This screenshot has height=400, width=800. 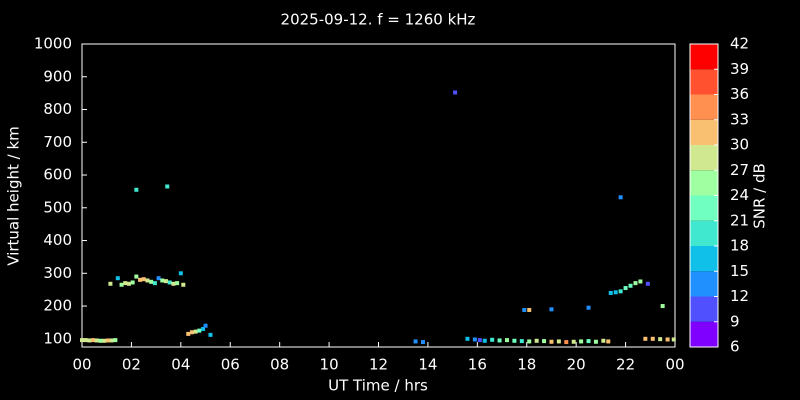 What do you see at coordinates (739, 145) in the screenshot?
I see `colorbar-tick-label: 30` at bounding box center [739, 145].